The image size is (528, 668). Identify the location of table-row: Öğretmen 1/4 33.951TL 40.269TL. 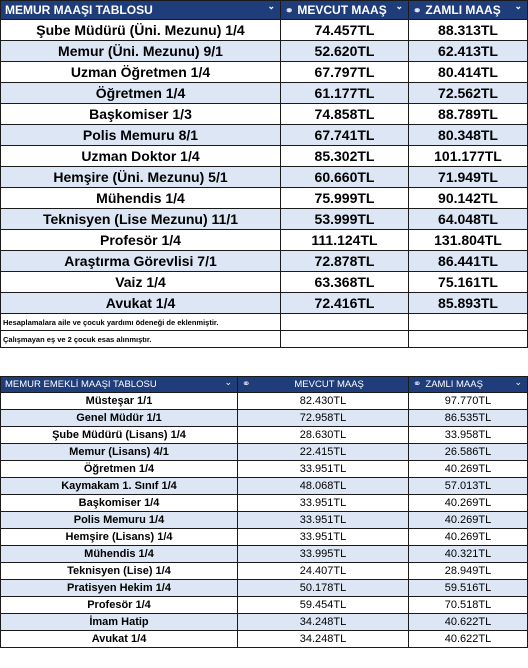
(264, 469).